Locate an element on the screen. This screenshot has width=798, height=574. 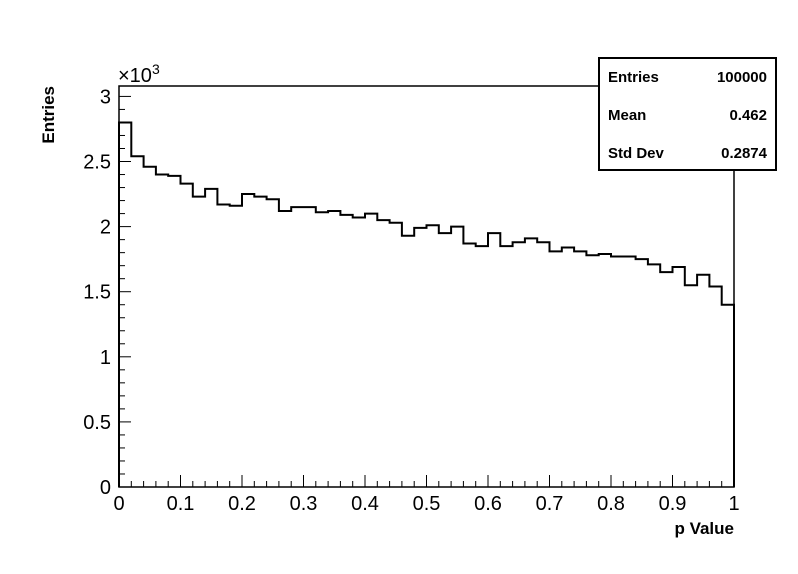
y-tick-label: 2.5 is located at coordinates (97, 163).